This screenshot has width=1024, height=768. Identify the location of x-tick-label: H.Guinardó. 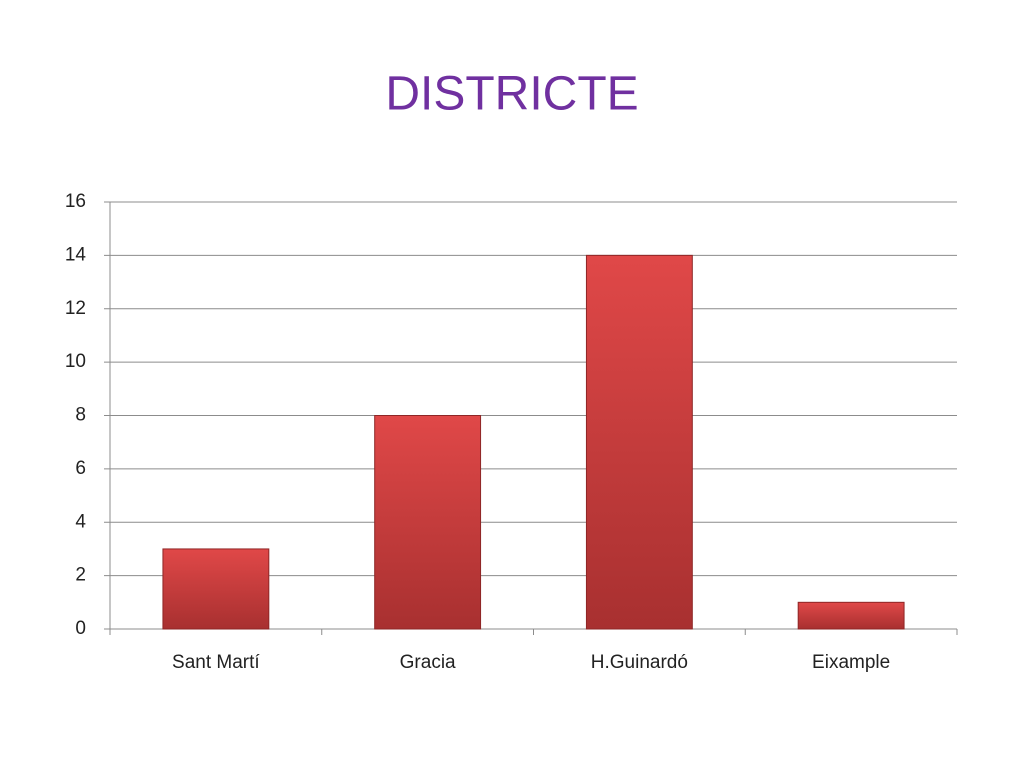
(639, 662).